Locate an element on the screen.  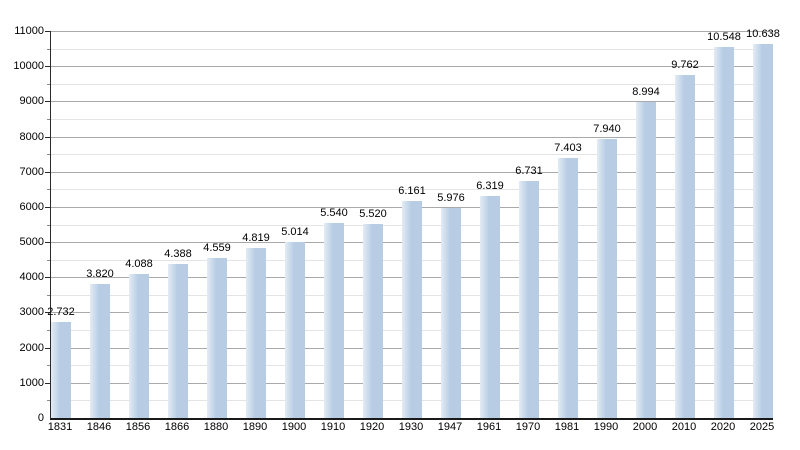
bar-value-label: 4.559 is located at coordinates (217, 247).